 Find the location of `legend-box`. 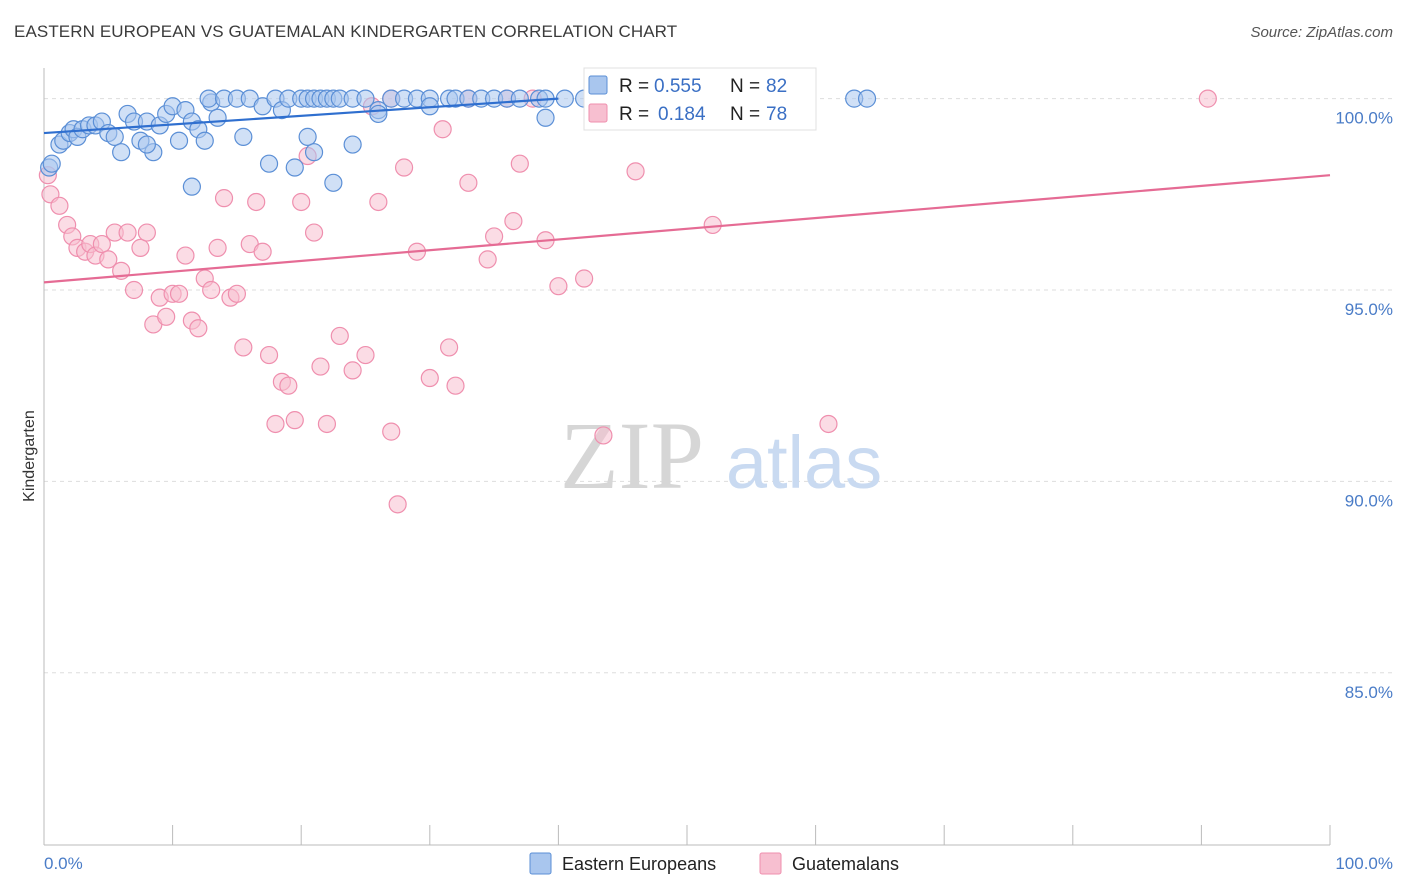

legend-box is located at coordinates (700, 99).